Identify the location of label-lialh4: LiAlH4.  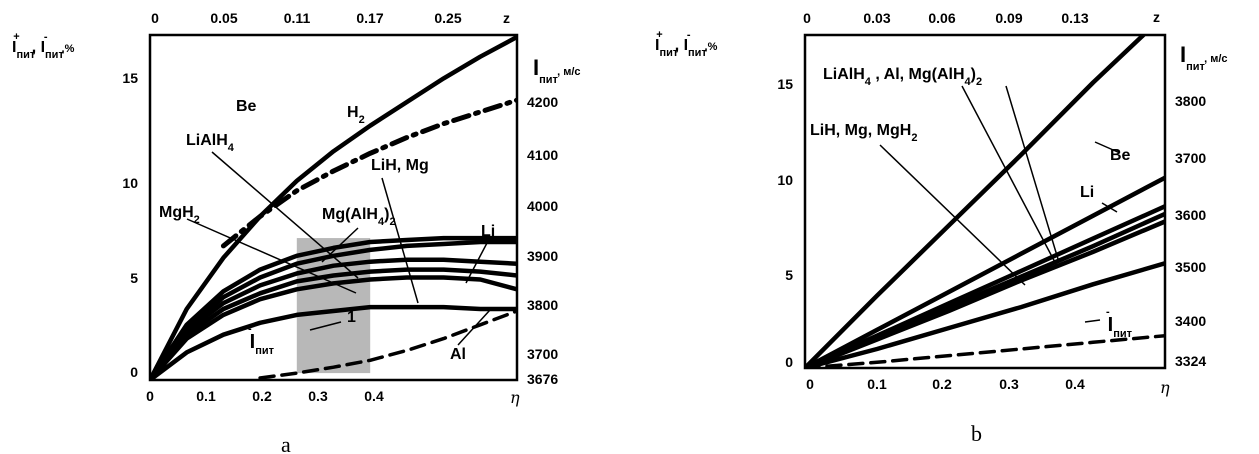
(210, 143).